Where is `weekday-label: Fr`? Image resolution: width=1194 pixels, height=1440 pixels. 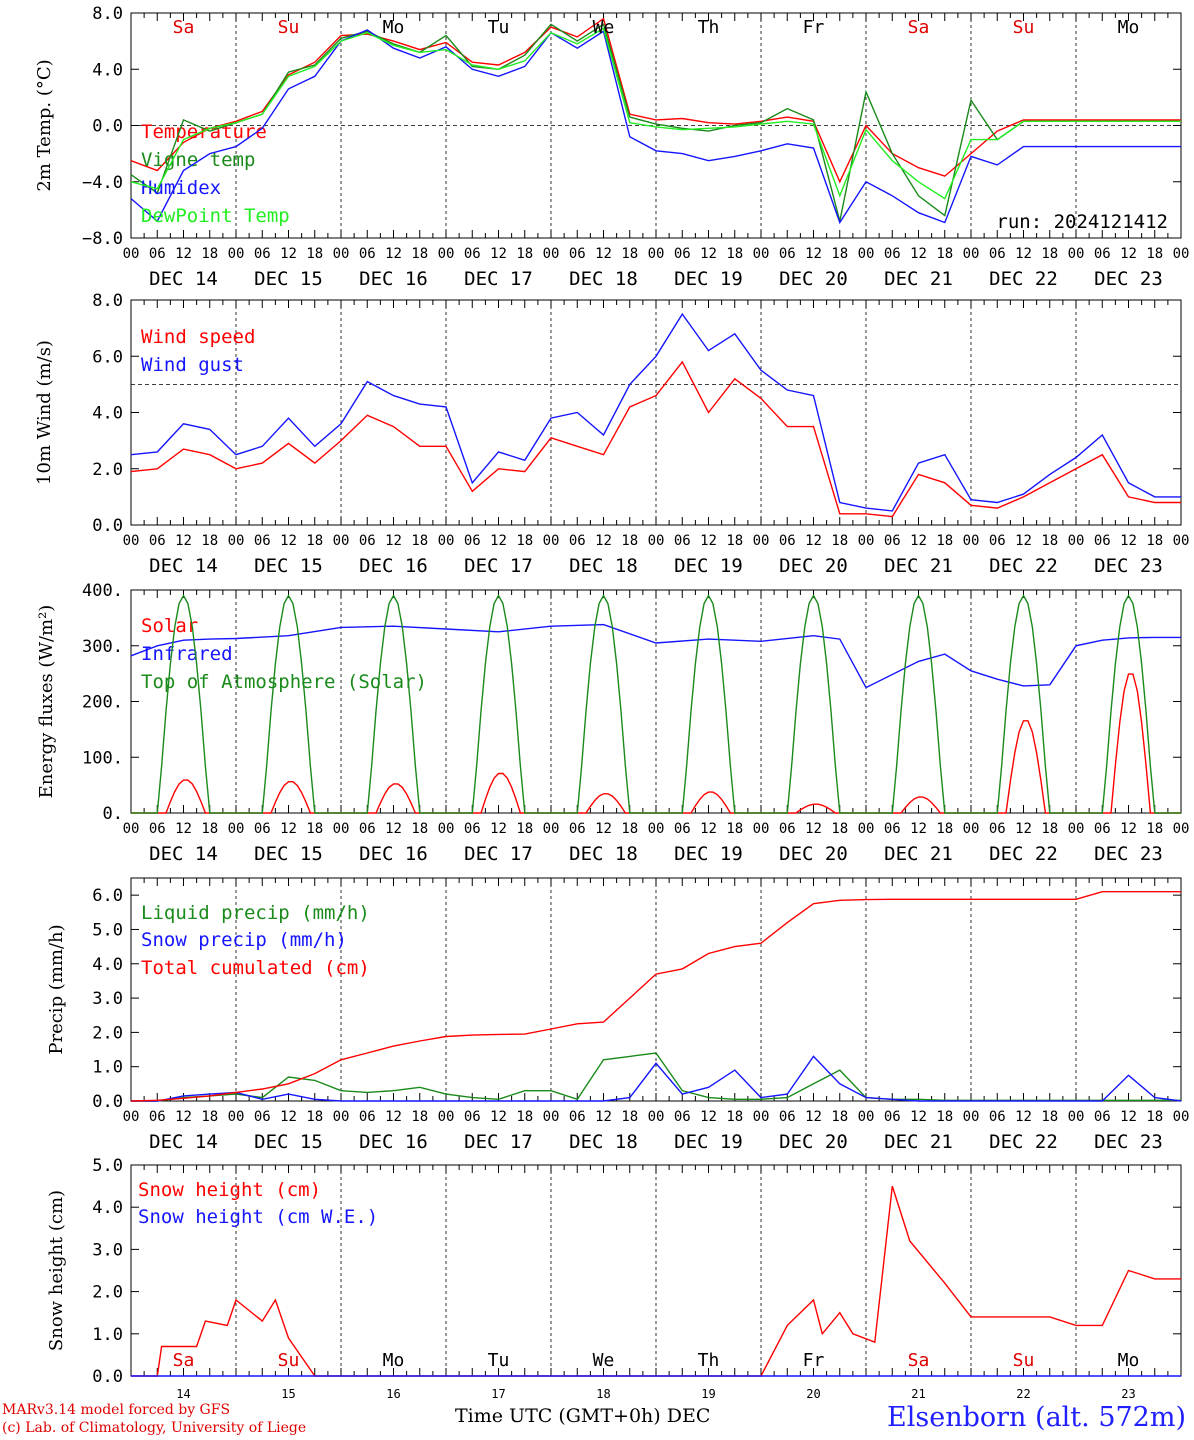
weekday-label: Fr is located at coordinates (814, 1360).